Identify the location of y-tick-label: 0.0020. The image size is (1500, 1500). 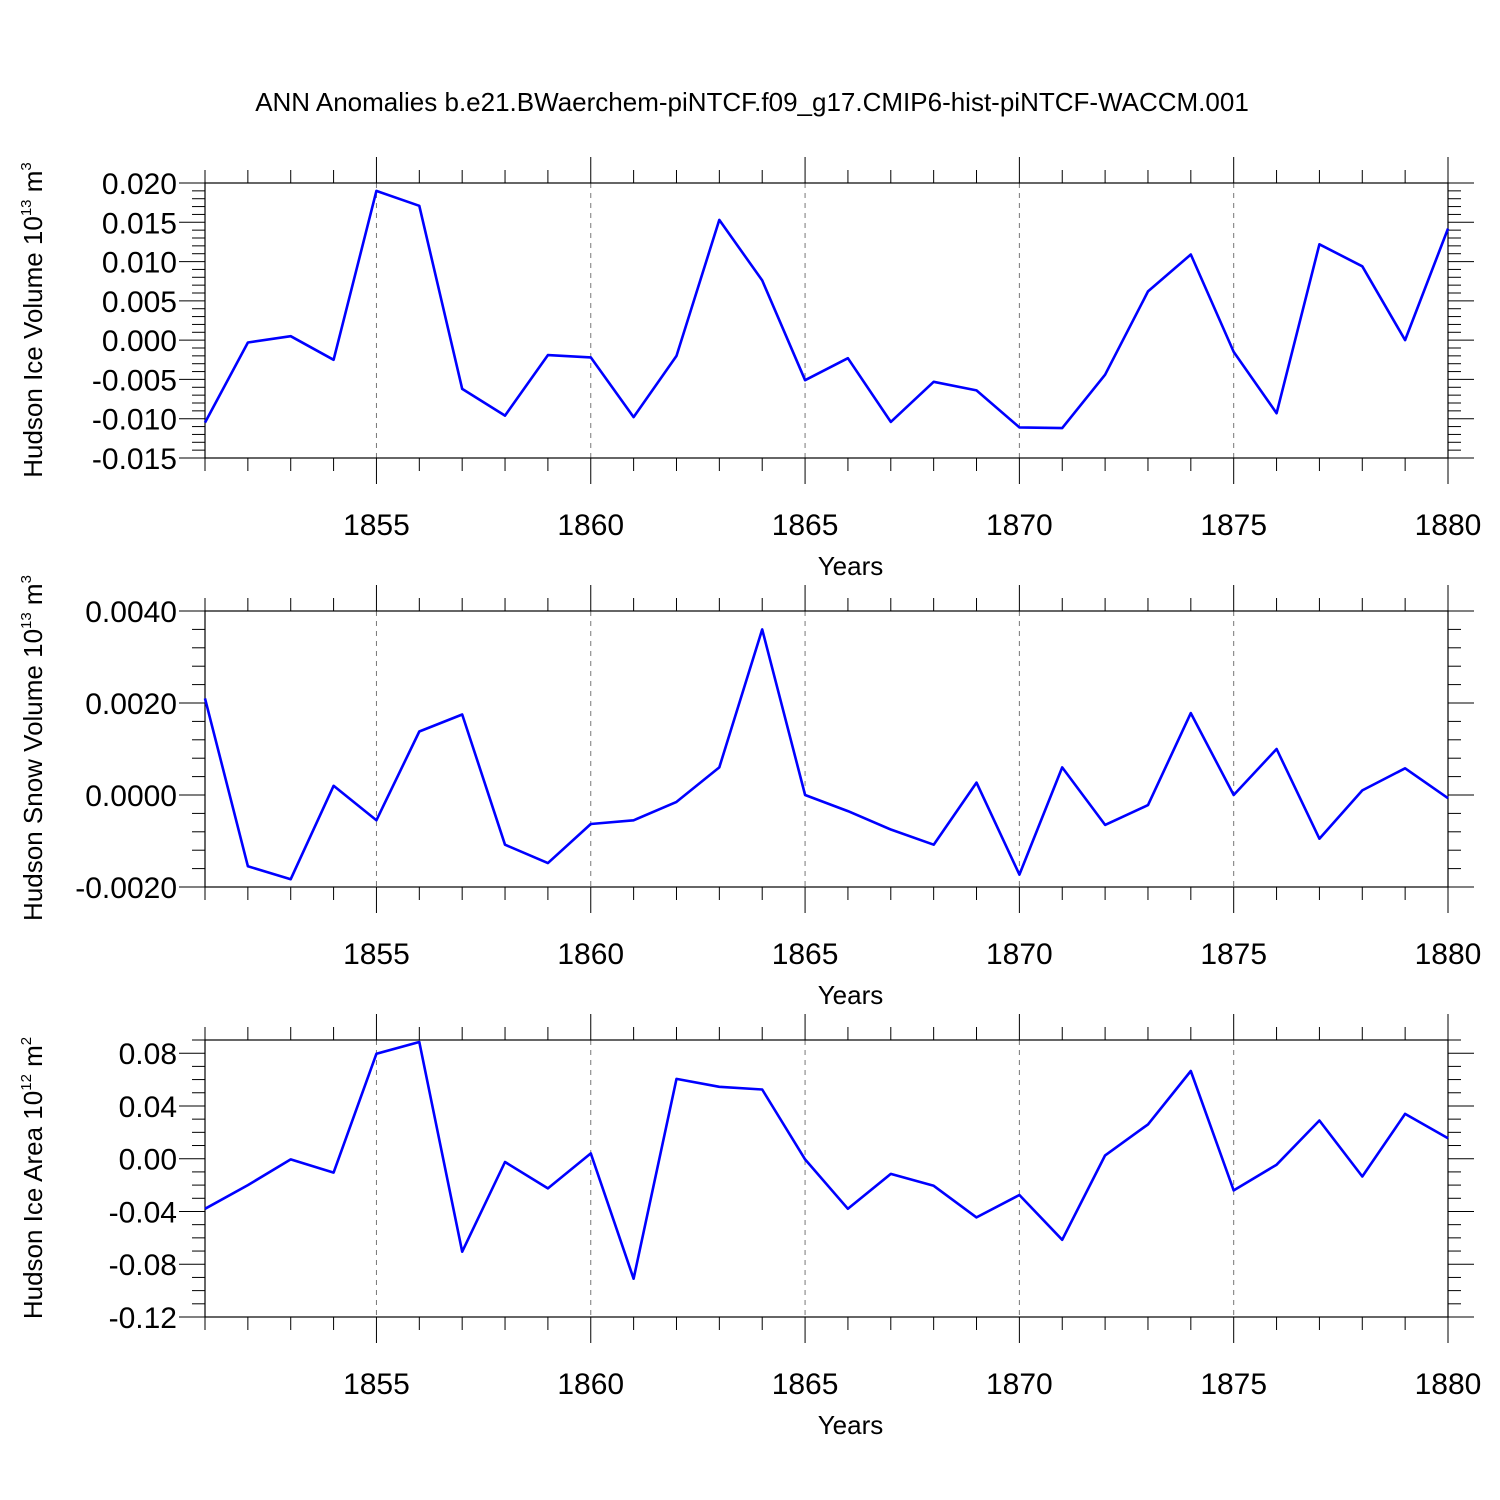
(131, 704).